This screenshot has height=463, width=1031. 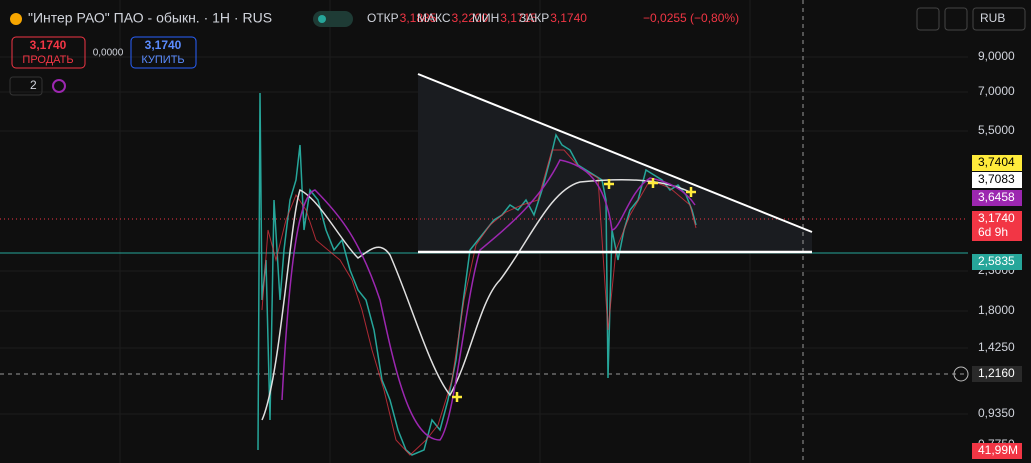 What do you see at coordinates (150, 18) in the screenshot?
I see `title: "Интер РАО" ПАО - обыкн. · 1H · RUS` at bounding box center [150, 18].